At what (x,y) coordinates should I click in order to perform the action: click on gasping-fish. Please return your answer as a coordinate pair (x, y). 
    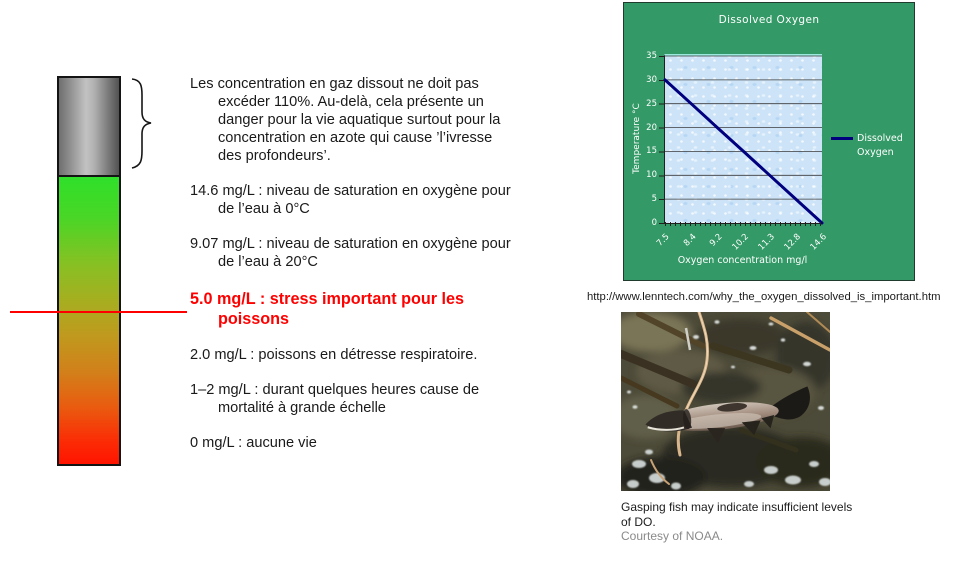
    Looking at the image, I should click on (727, 415).